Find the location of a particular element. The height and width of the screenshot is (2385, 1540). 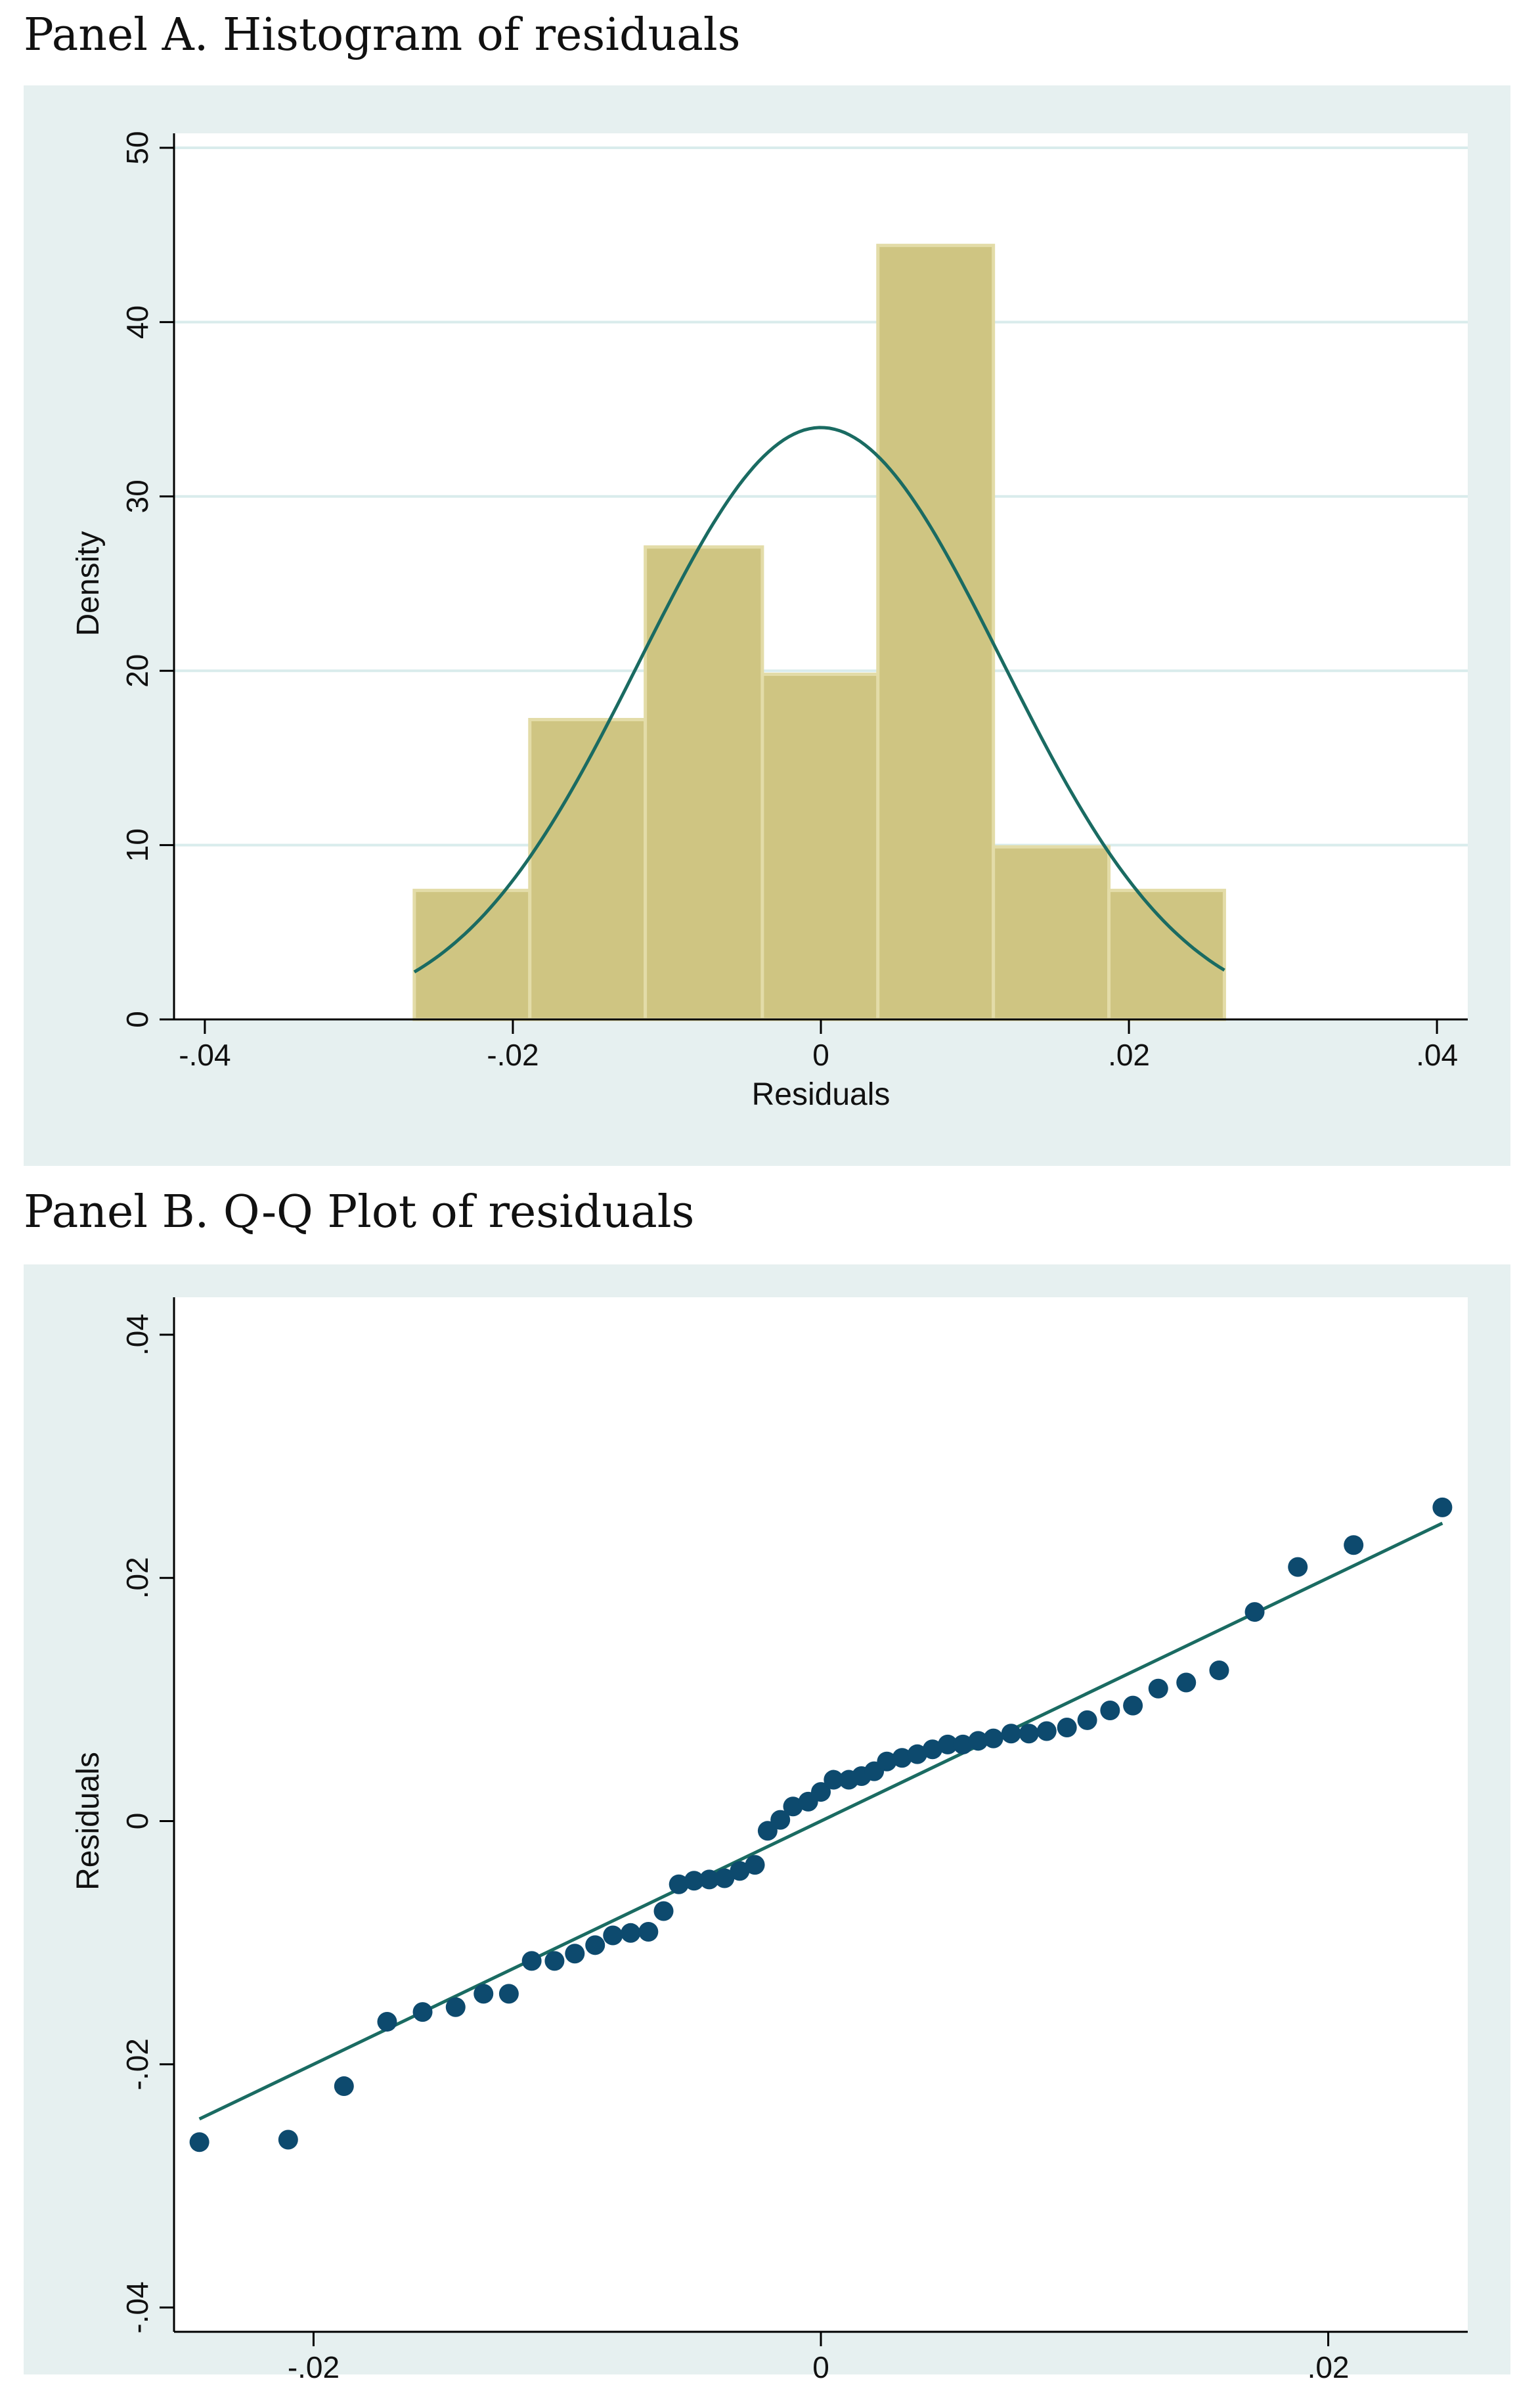

x-tick-label: -.04 is located at coordinates (205, 1055).